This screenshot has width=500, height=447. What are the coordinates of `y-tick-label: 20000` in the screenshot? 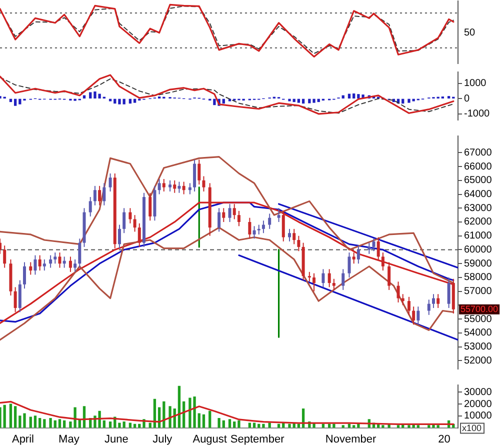 It's located at (478, 404).